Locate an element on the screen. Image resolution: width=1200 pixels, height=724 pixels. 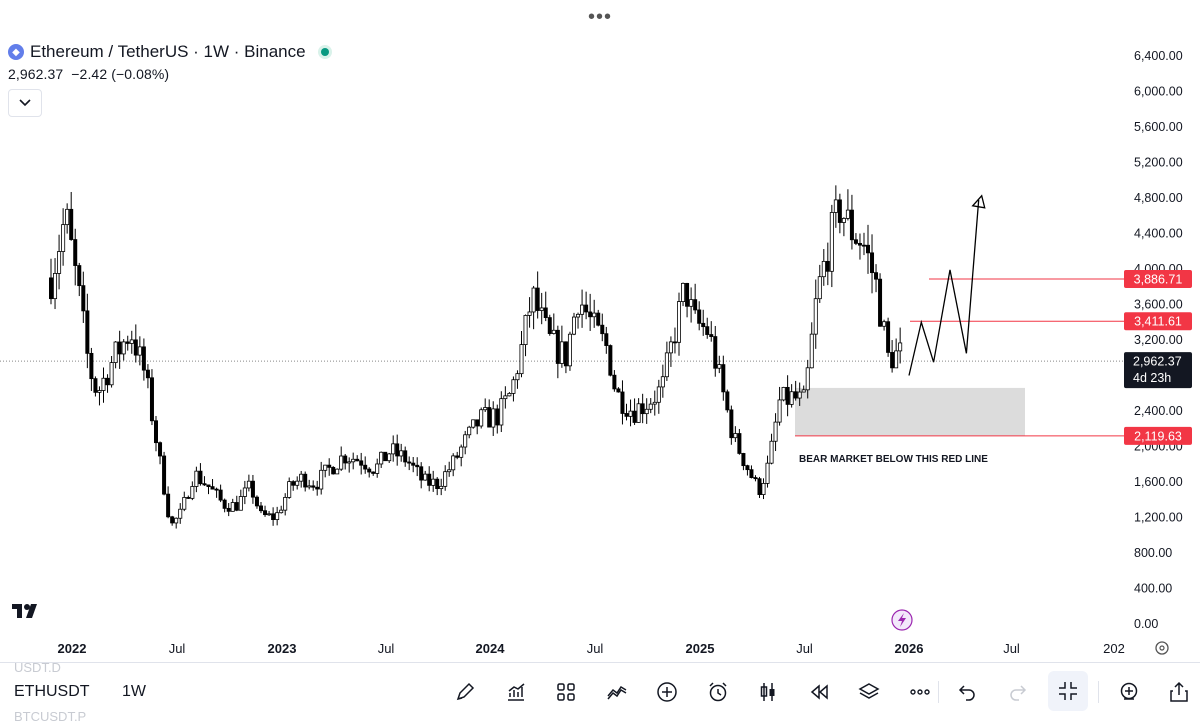
interval-label: 1W is located at coordinates (134, 691).